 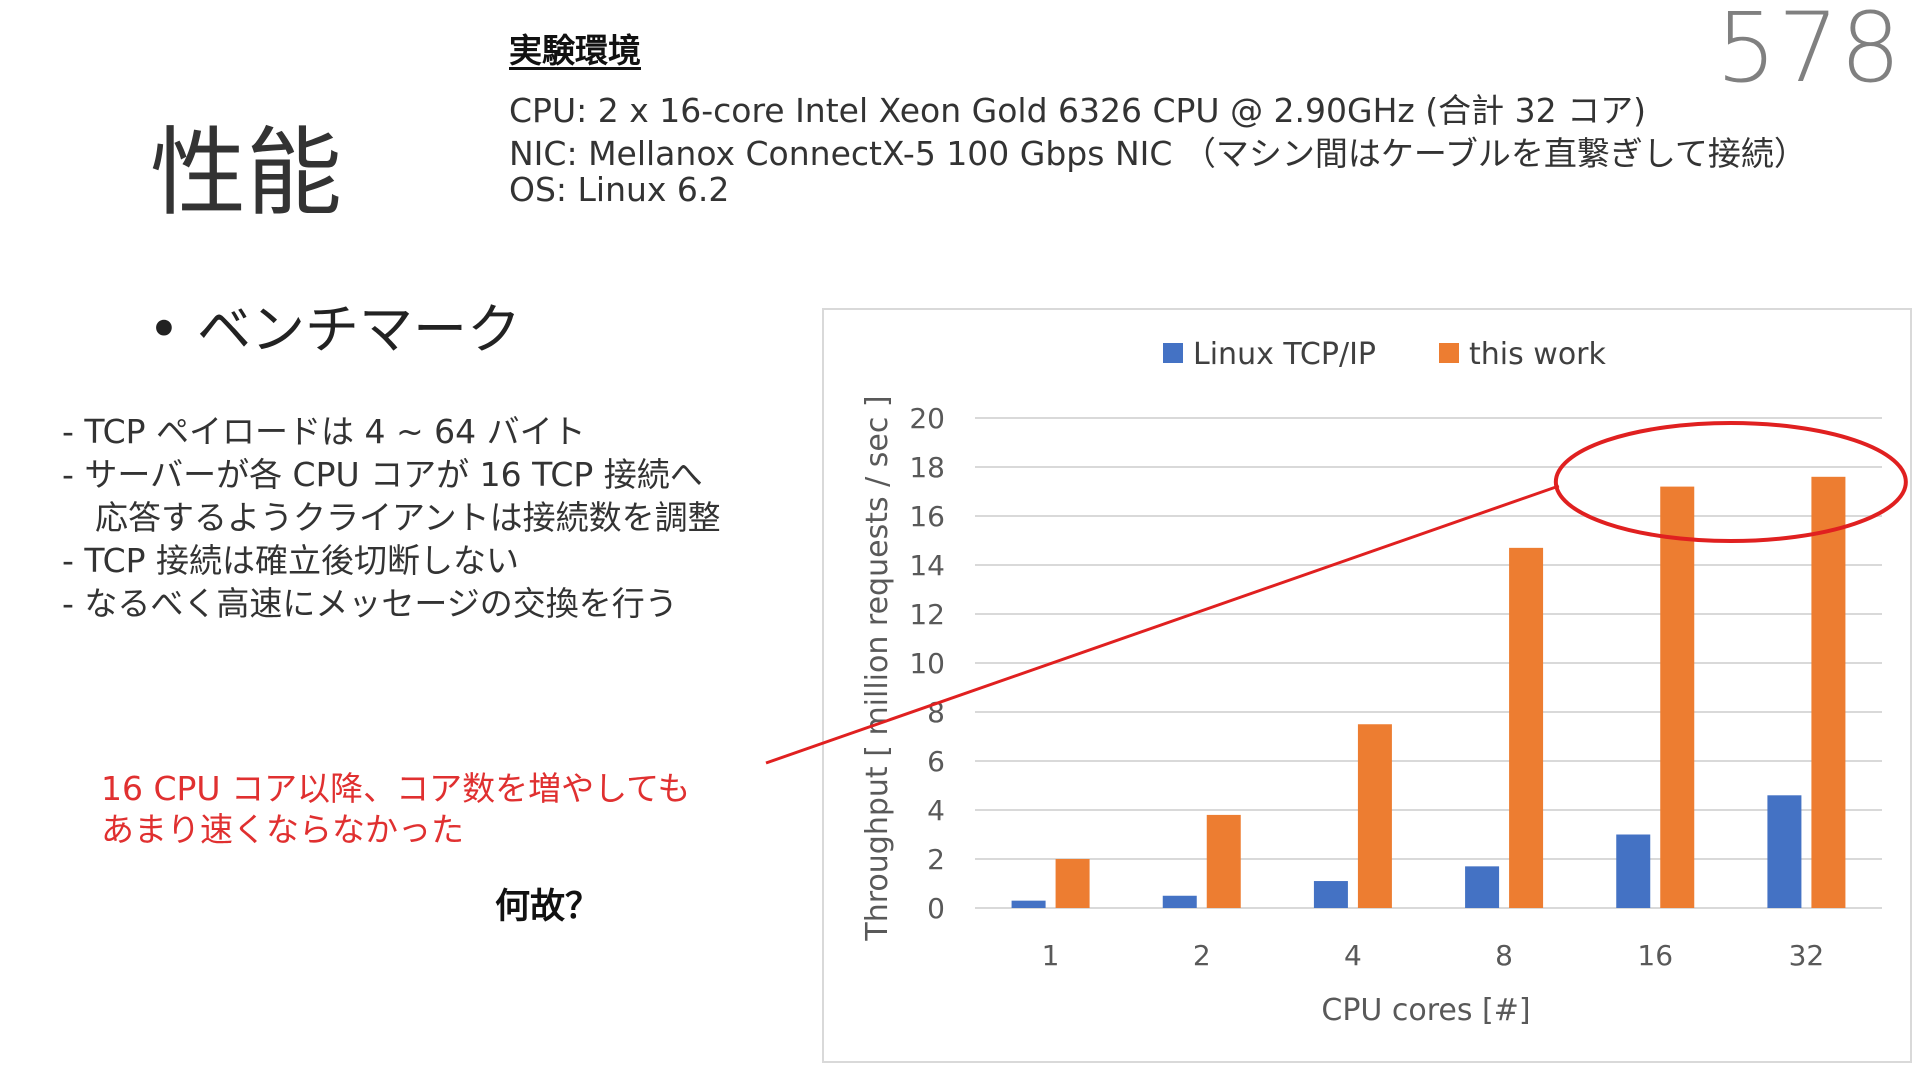 What do you see at coordinates (936, 908) in the screenshot?
I see `y-tick-label: 0` at bounding box center [936, 908].